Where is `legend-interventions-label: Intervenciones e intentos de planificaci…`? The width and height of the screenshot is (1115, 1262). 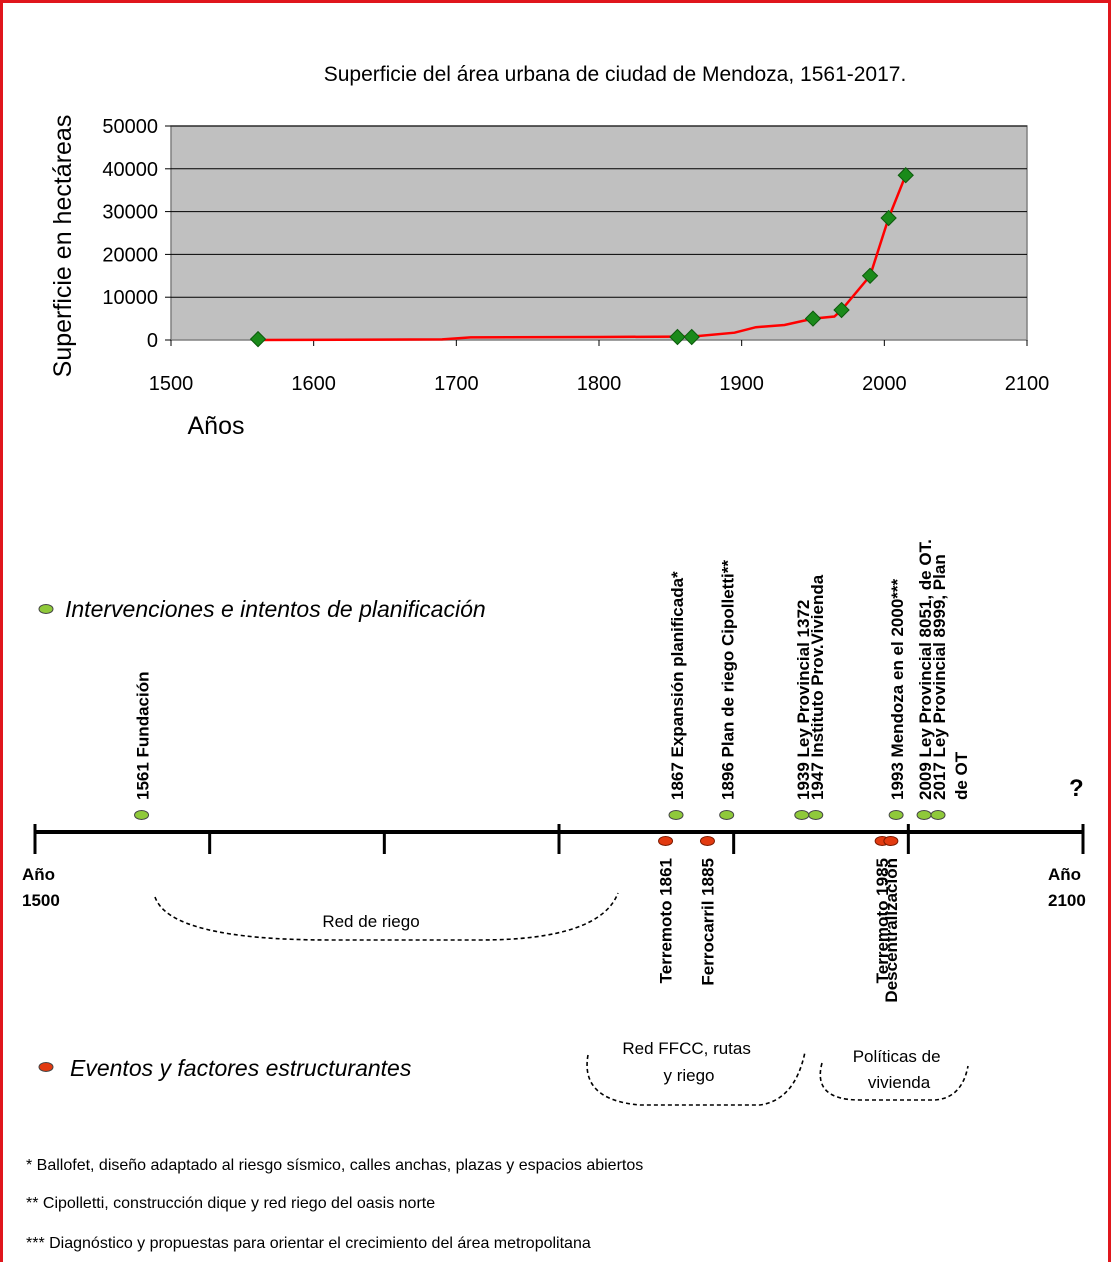
legend-interventions-label: Intervenciones e intentos de planificaci… is located at coordinates (275, 609).